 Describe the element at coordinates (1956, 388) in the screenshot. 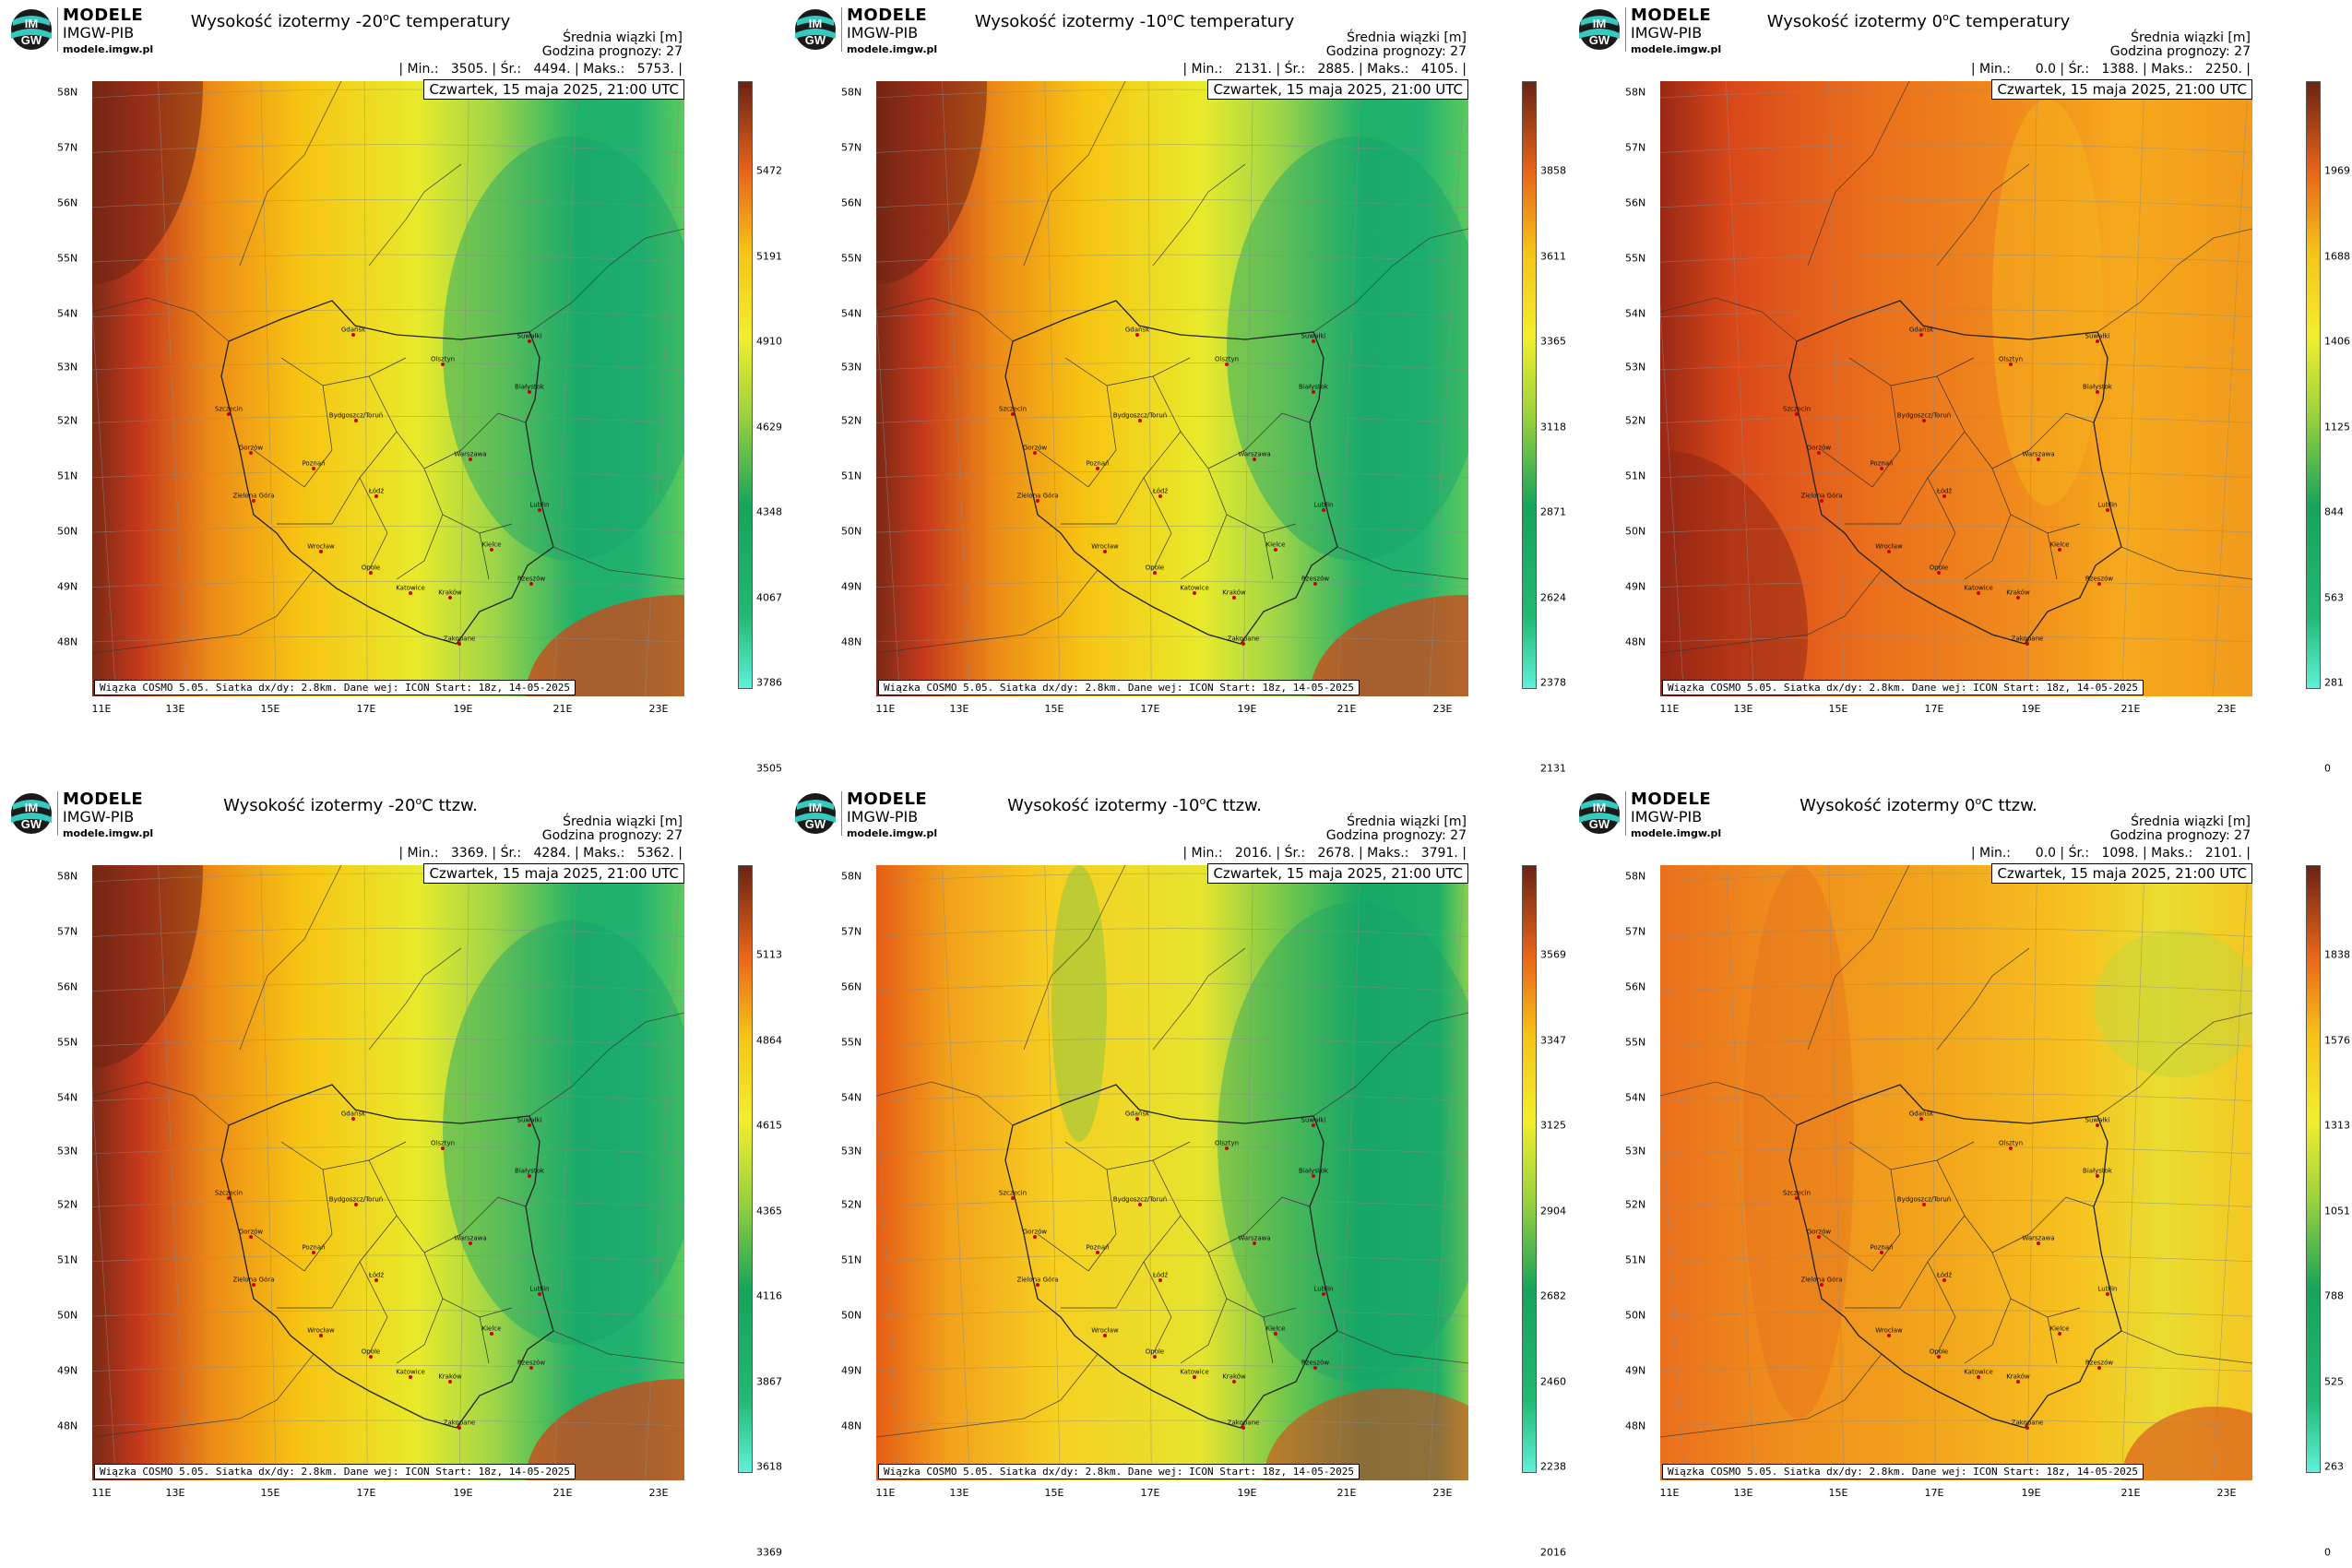

I see `graticule` at that location.